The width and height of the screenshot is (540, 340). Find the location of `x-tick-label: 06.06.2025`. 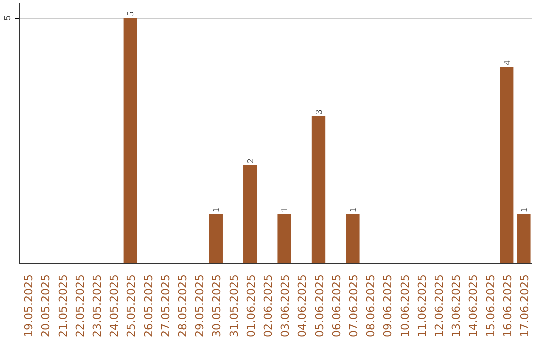

x-tick-label: 06.06.2025 is located at coordinates (337, 306).